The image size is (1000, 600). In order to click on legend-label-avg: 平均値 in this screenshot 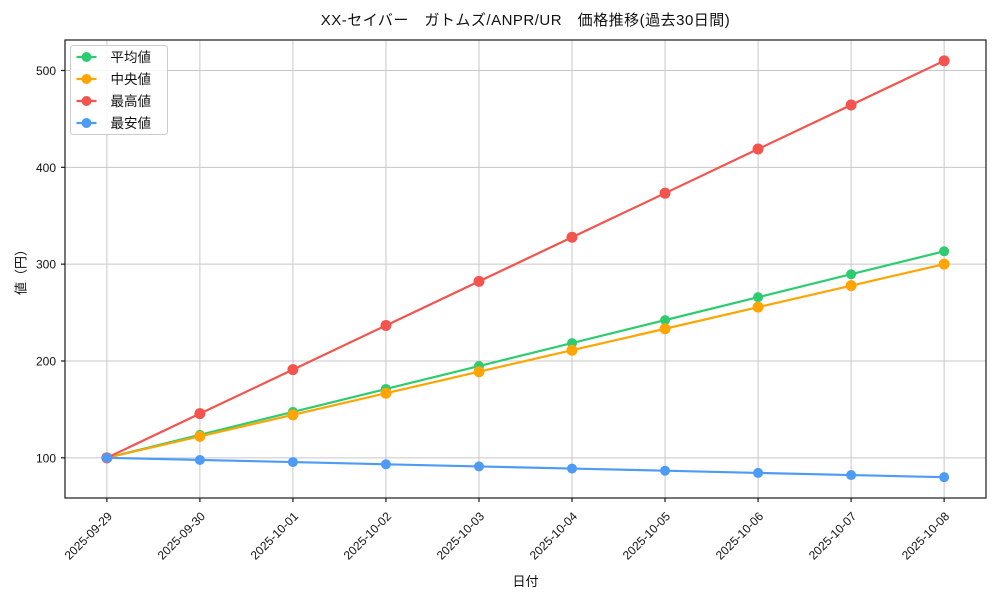, I will do `click(131, 57)`.